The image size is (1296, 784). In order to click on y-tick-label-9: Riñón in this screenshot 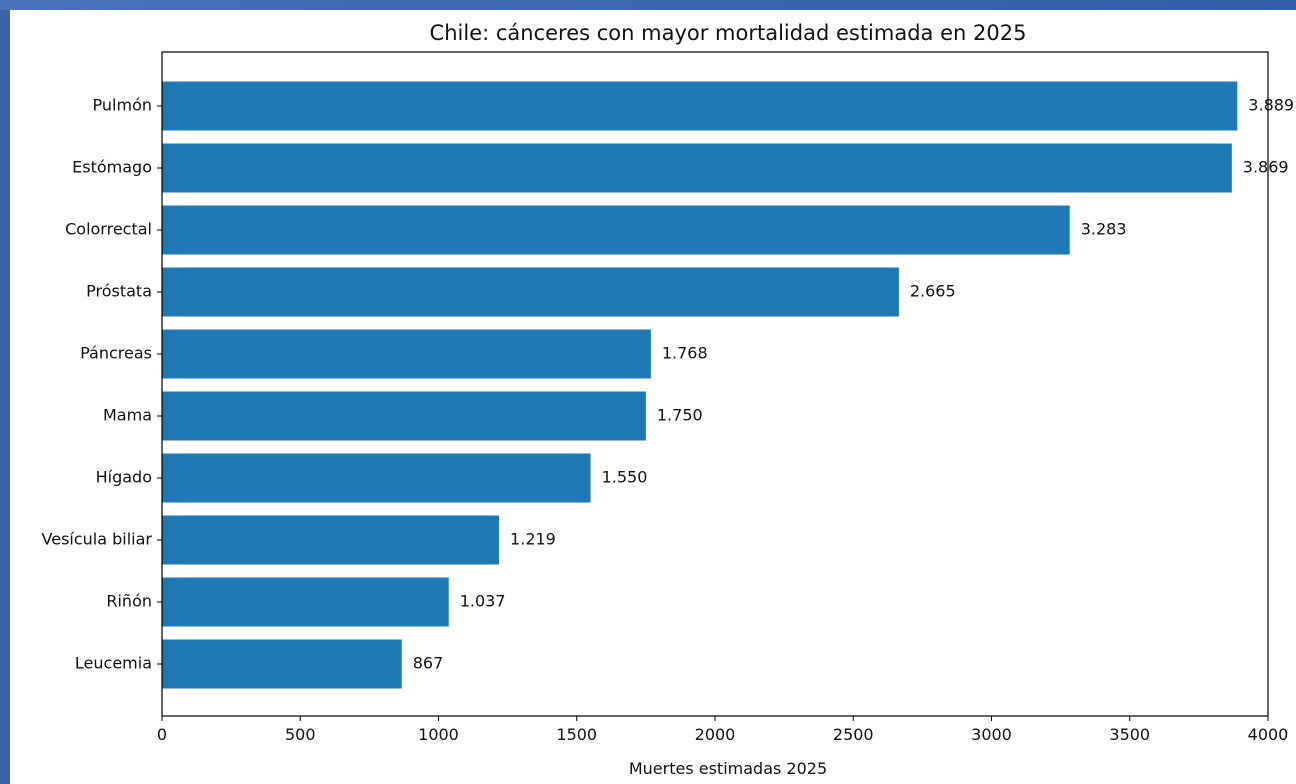, I will do `click(129, 601)`.